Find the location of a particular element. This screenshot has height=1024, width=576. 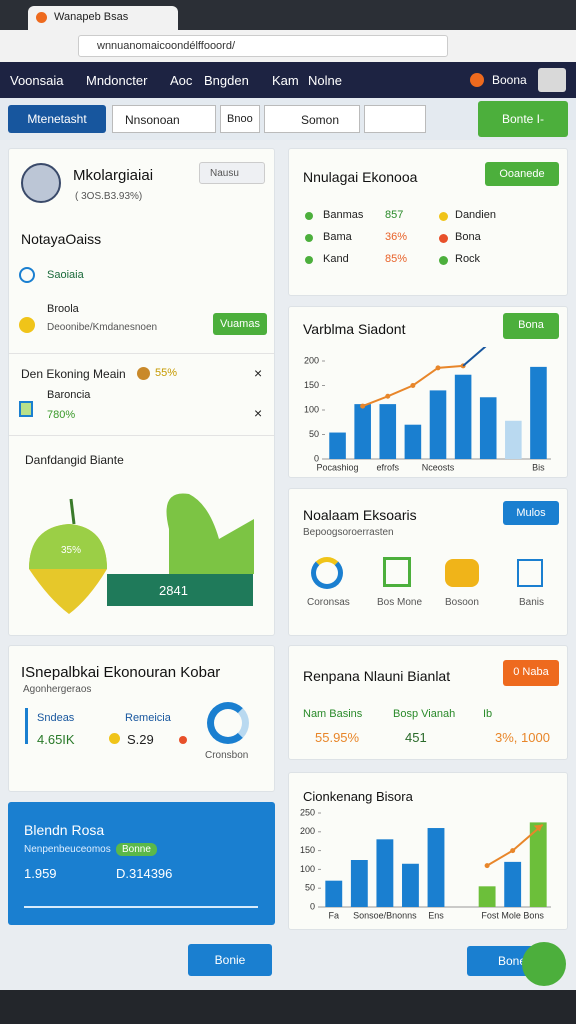

search-button: Mtenetasht is located at coordinates (57, 119).